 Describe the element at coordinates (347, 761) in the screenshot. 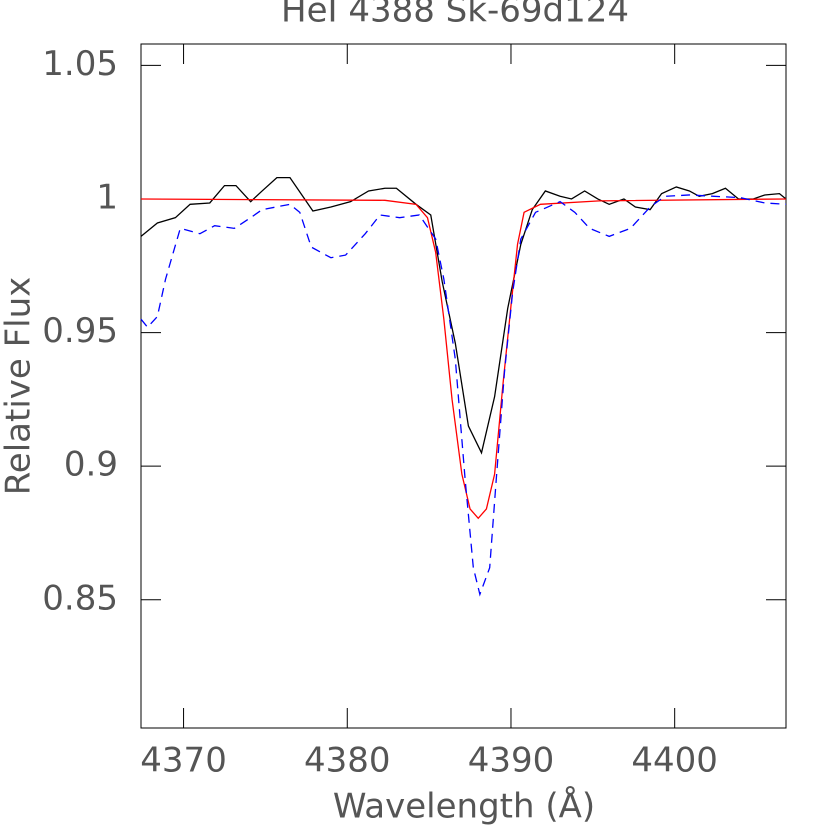

I see `x-tick-label: 4380` at that location.